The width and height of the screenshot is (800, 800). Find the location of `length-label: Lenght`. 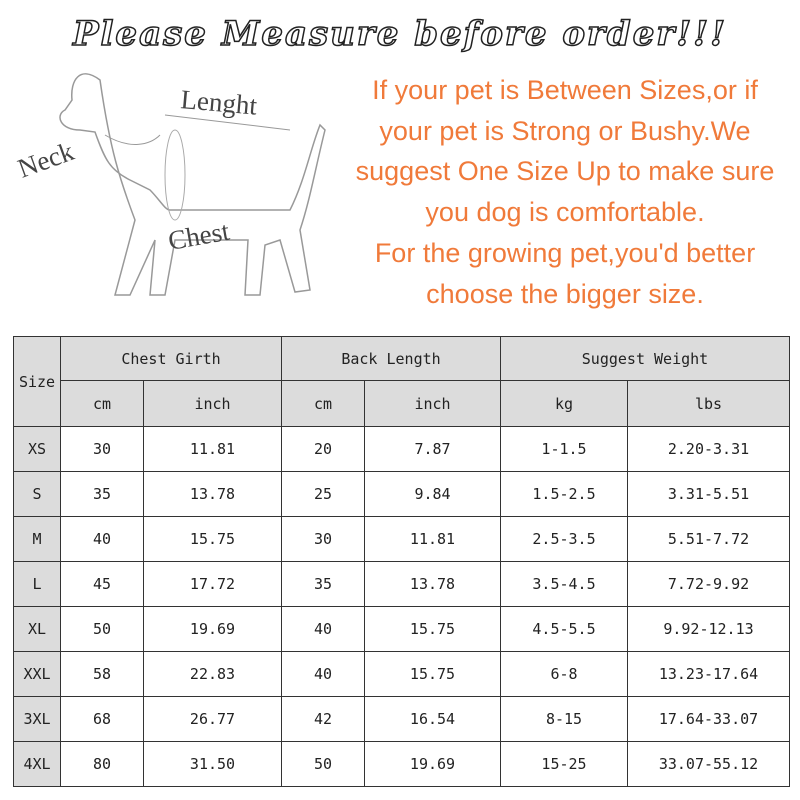

length-label: Lenght is located at coordinates (218, 102).